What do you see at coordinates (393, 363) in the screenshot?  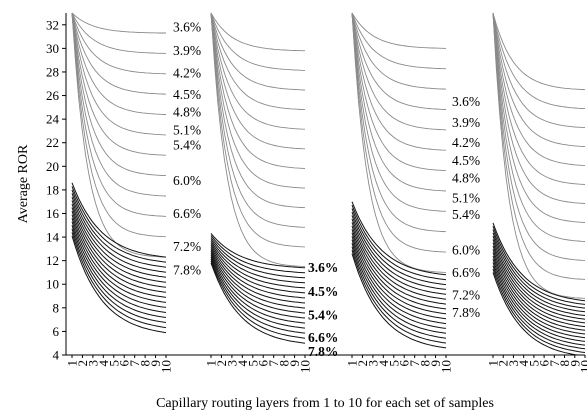 I see `x-tick-label-p3-5: 5` at bounding box center [393, 363].